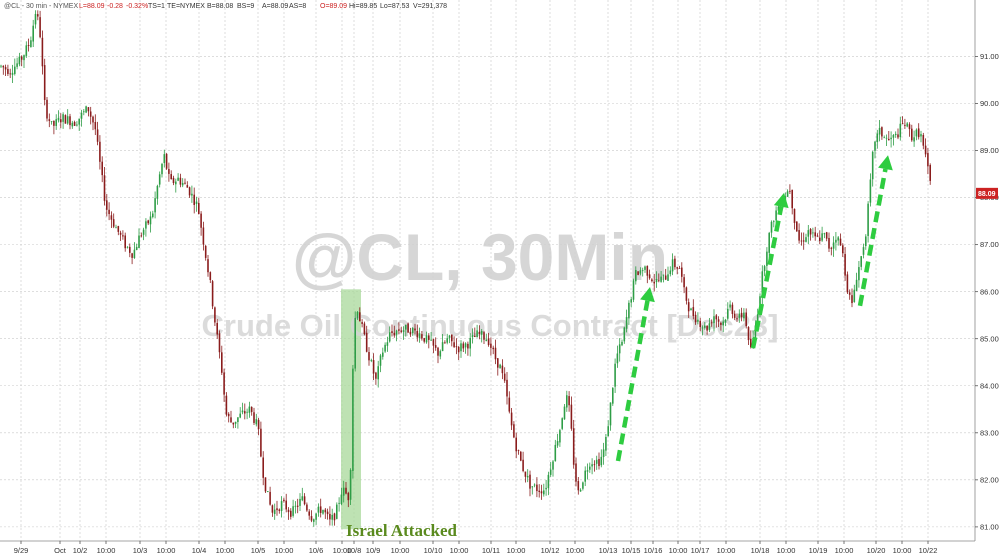 The width and height of the screenshot is (1000, 559). I want to click on y-tick-label: 81.00, so click(989, 526).